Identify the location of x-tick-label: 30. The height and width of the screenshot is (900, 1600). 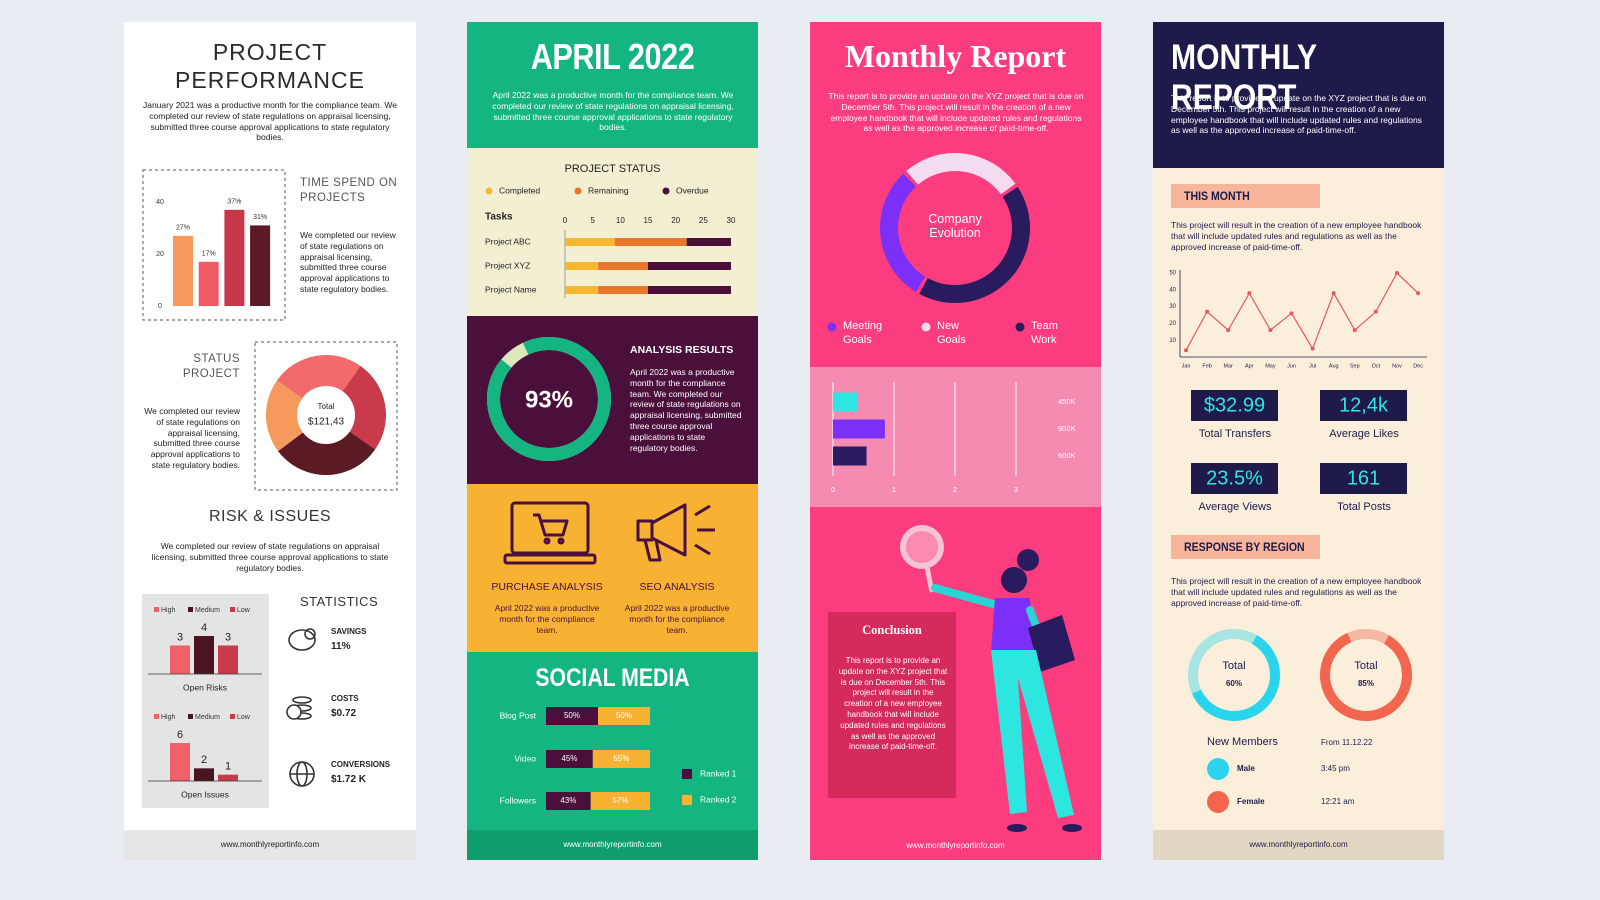
(731, 220).